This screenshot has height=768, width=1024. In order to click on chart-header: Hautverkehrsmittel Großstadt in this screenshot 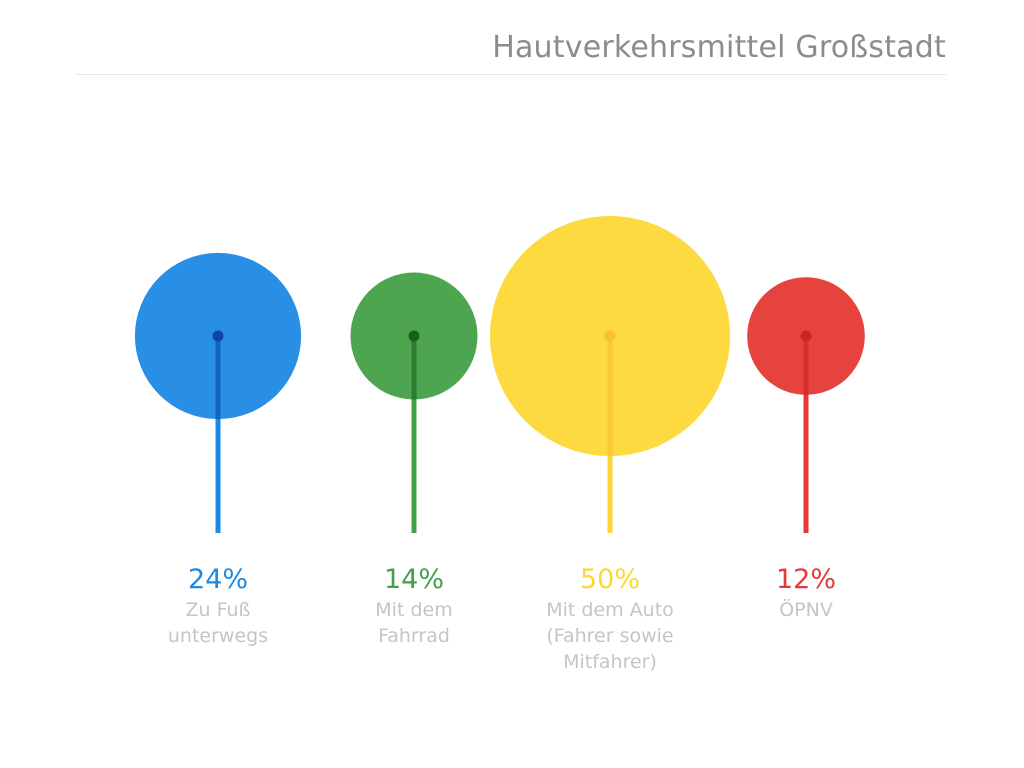, I will do `click(511, 51)`.